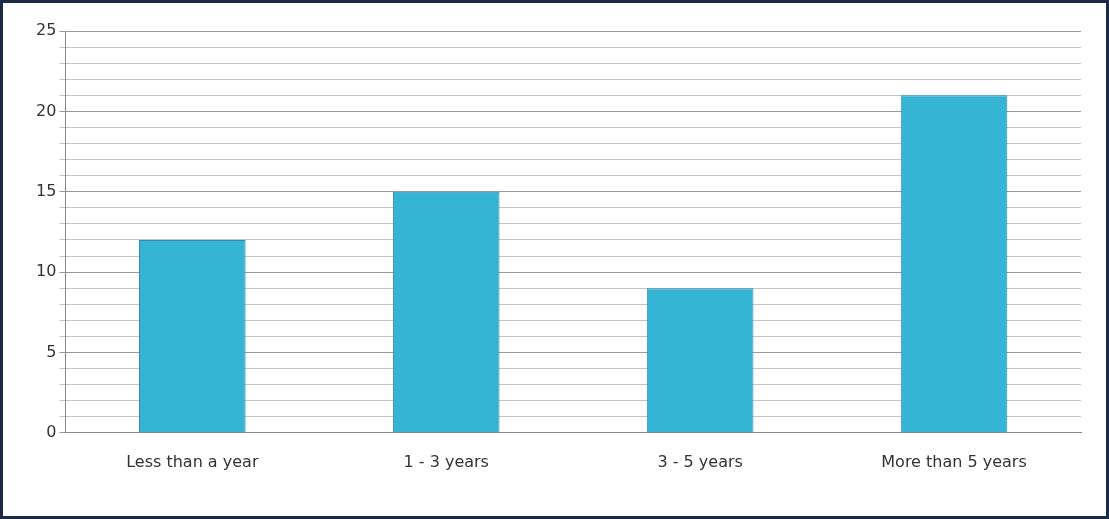 Image resolution: width=1109 pixels, height=519 pixels. I want to click on y-tick-label: 10, so click(46, 271).